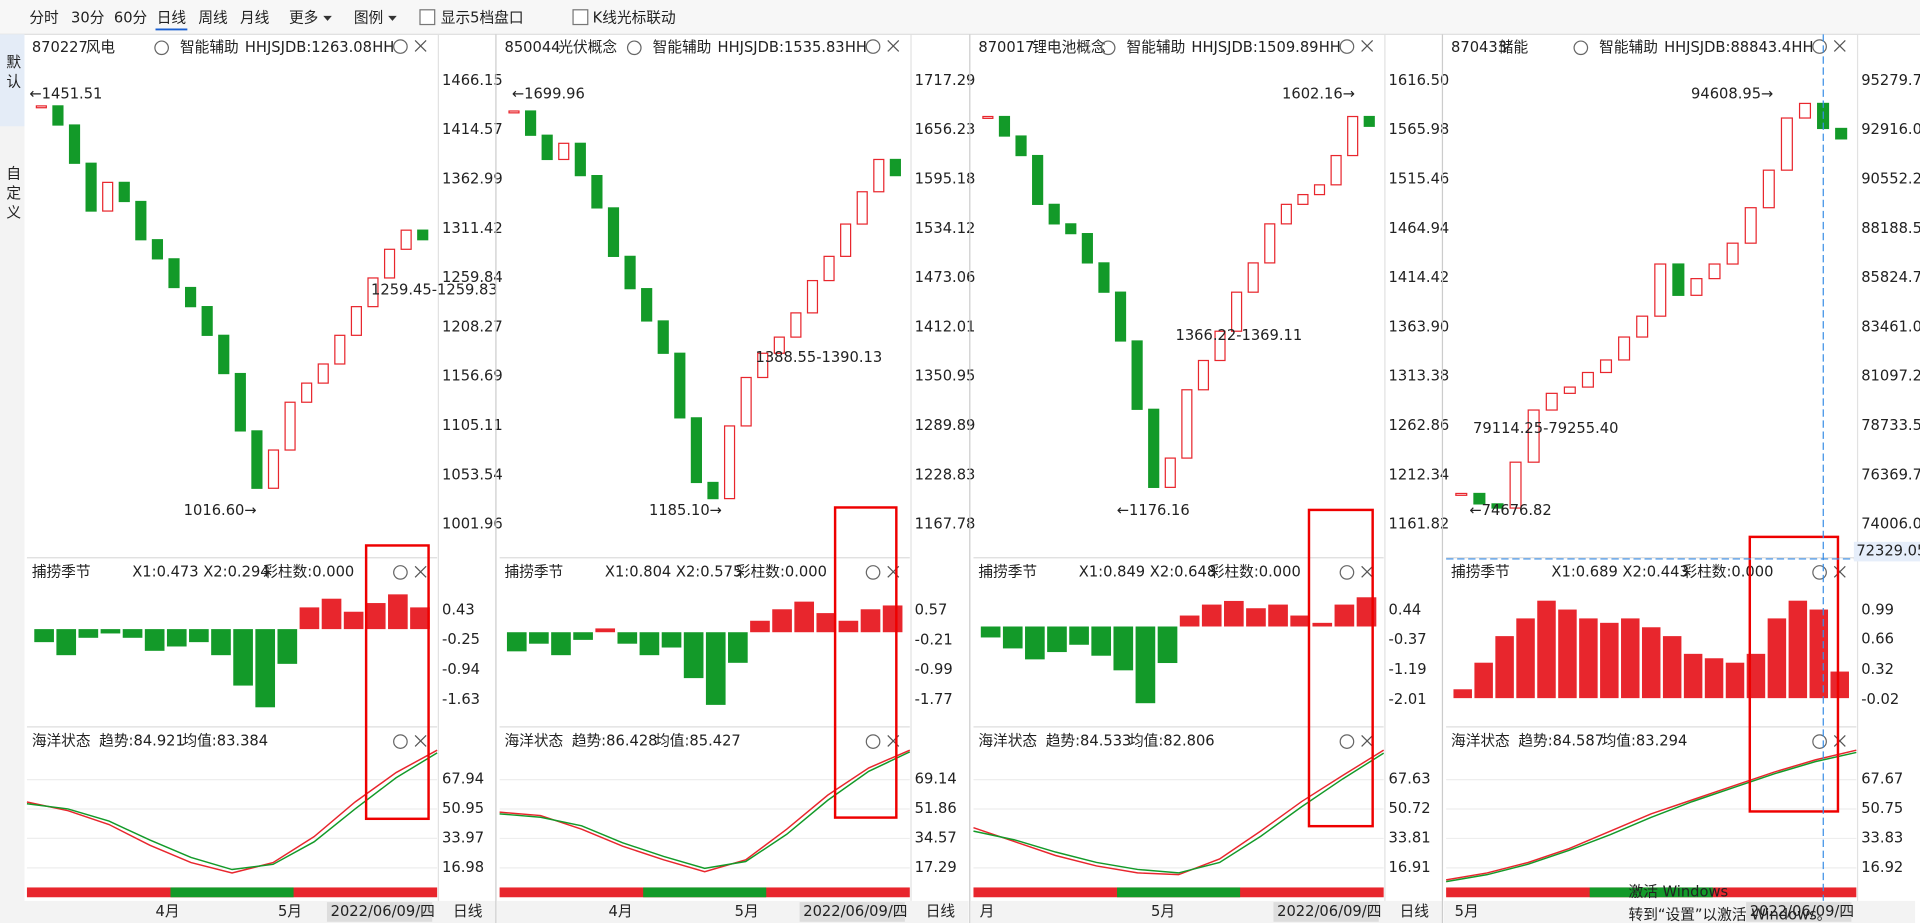 This screenshot has width=1920, height=923. What do you see at coordinates (1802, 911) in the screenshot?
I see `cursor-date: 2022/06/09/四` at bounding box center [1802, 911].